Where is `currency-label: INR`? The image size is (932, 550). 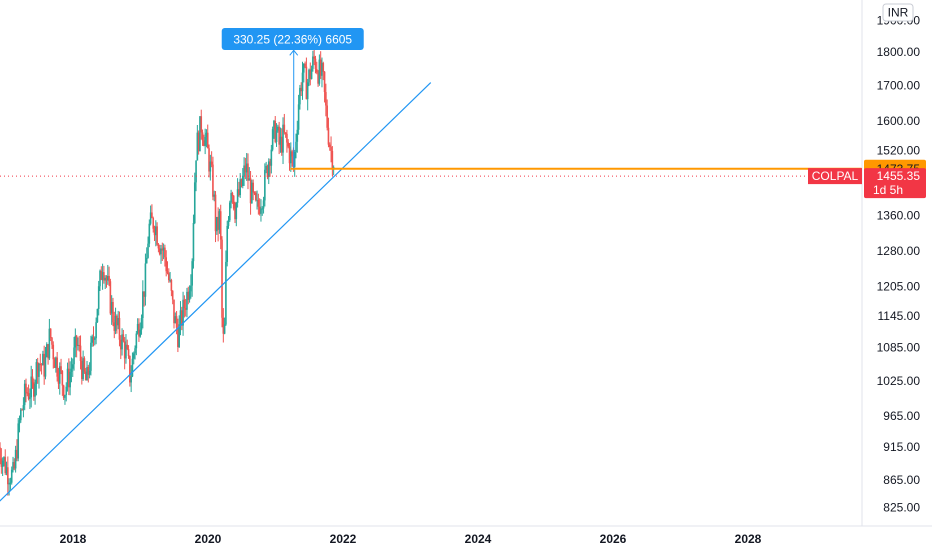
currency-label: INR is located at coordinates (898, 13).